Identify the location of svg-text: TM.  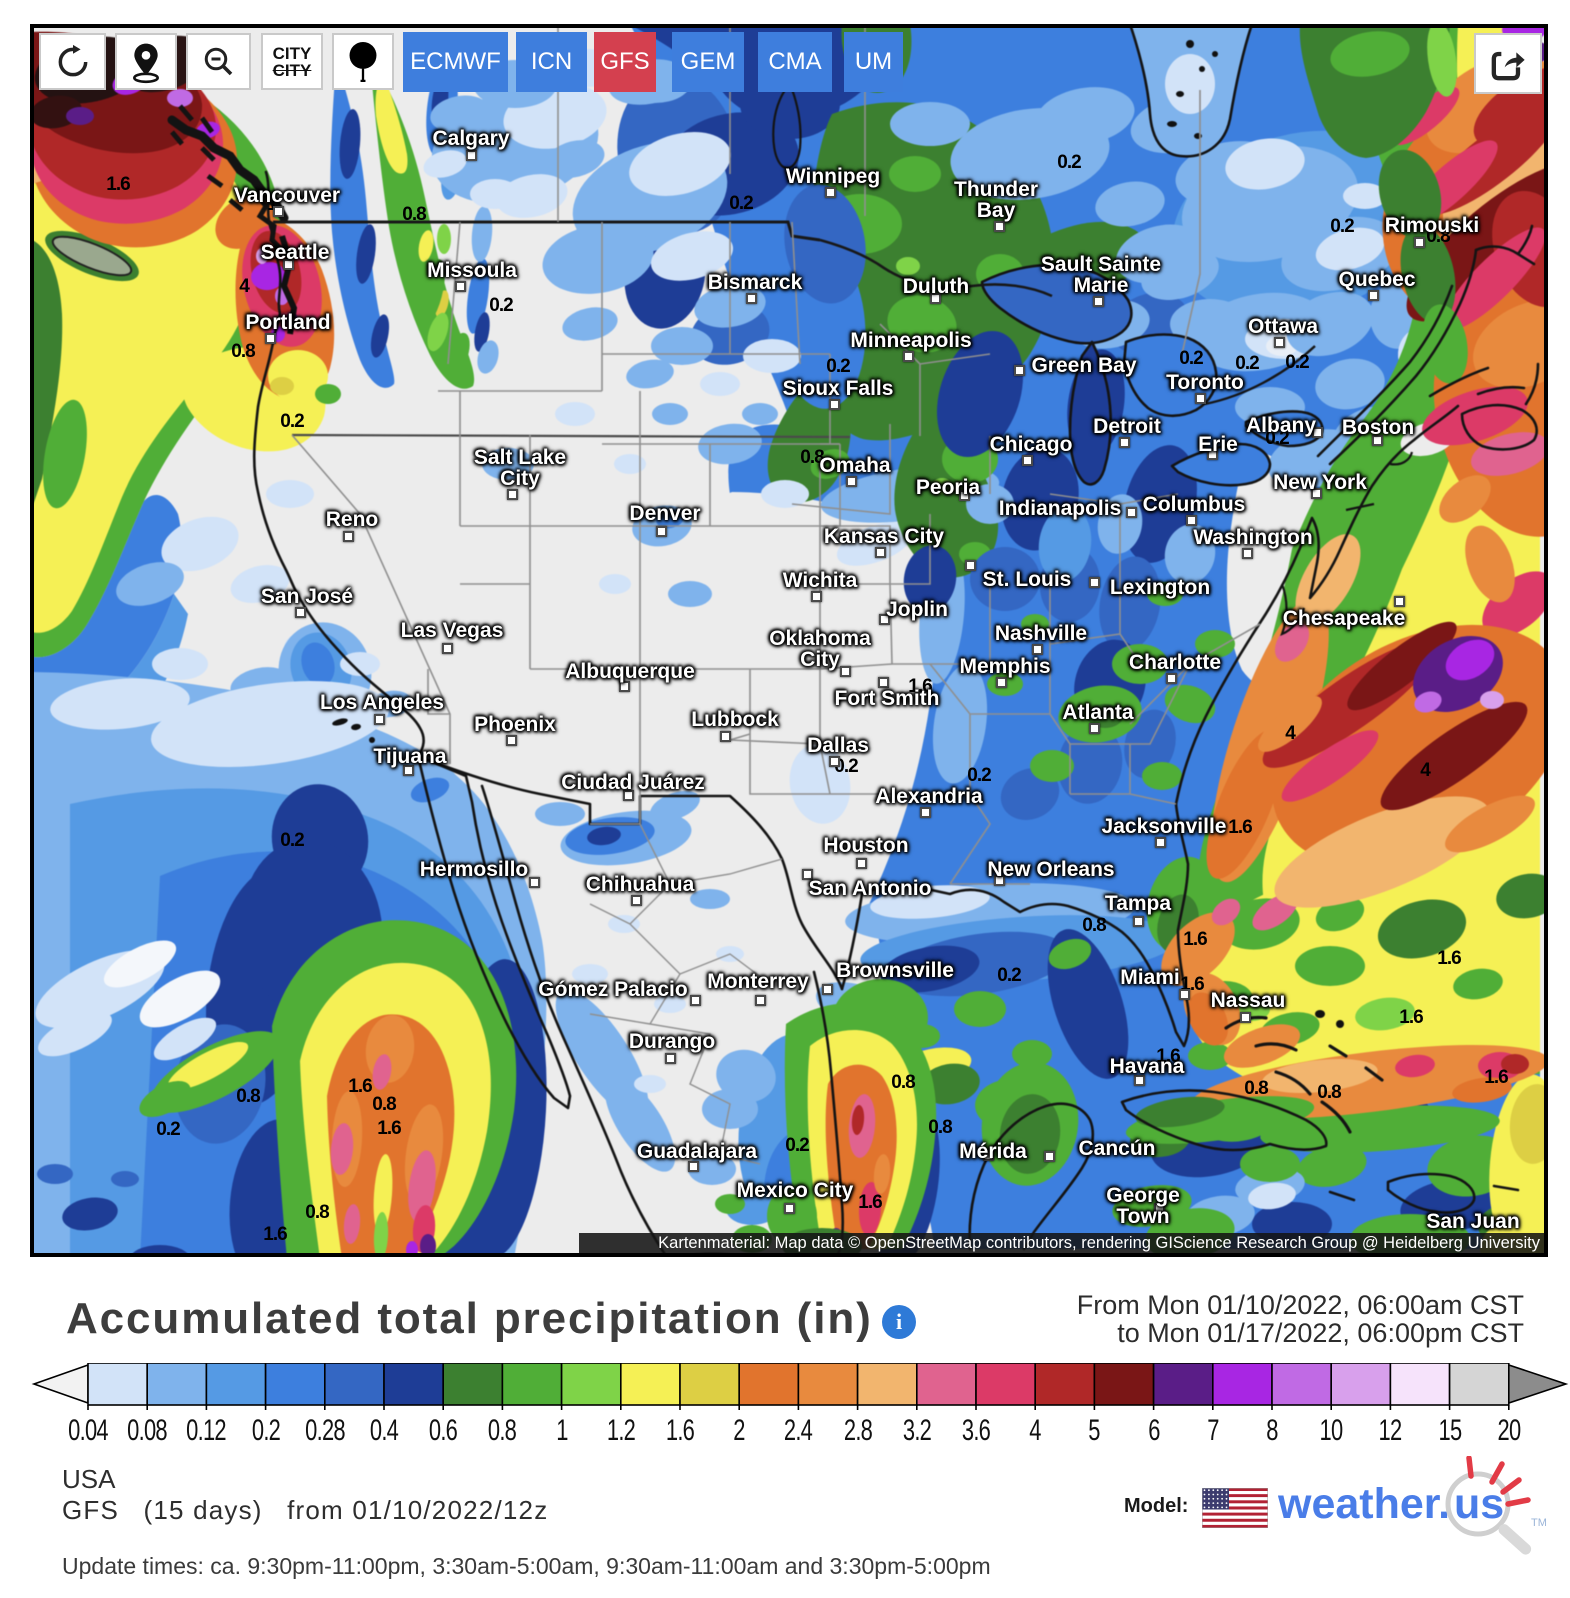
(1539, 1523).